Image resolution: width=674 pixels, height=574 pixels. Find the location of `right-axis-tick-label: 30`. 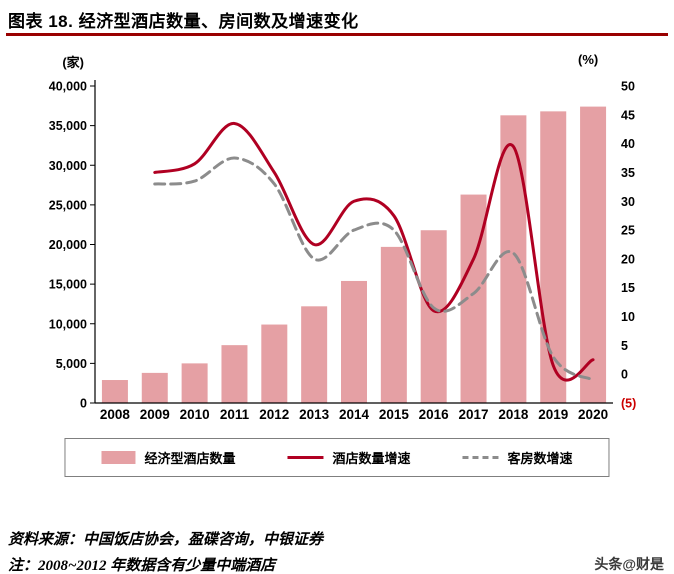

right-axis-tick-label: 30 is located at coordinates (628, 202).